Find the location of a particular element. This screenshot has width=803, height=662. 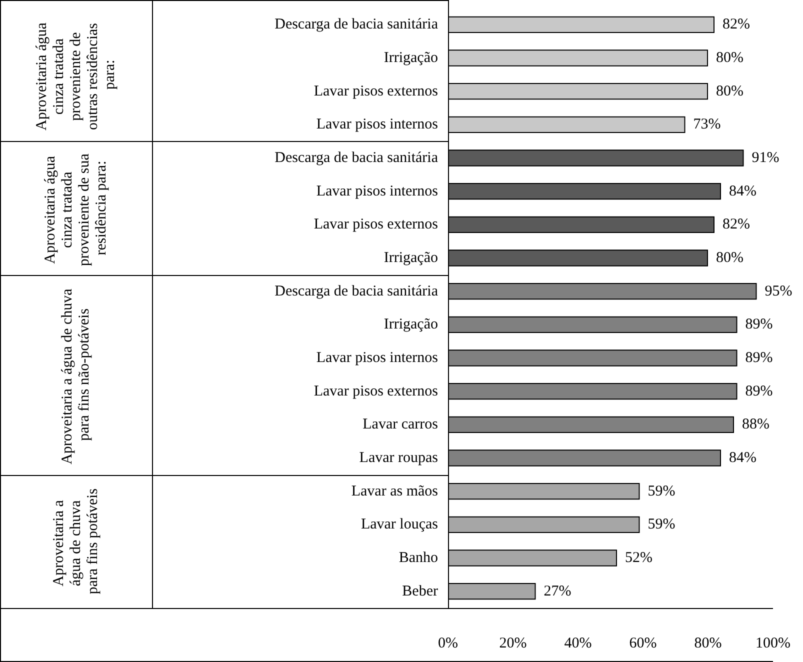

y-tick-label: Banho is located at coordinates (418, 558).